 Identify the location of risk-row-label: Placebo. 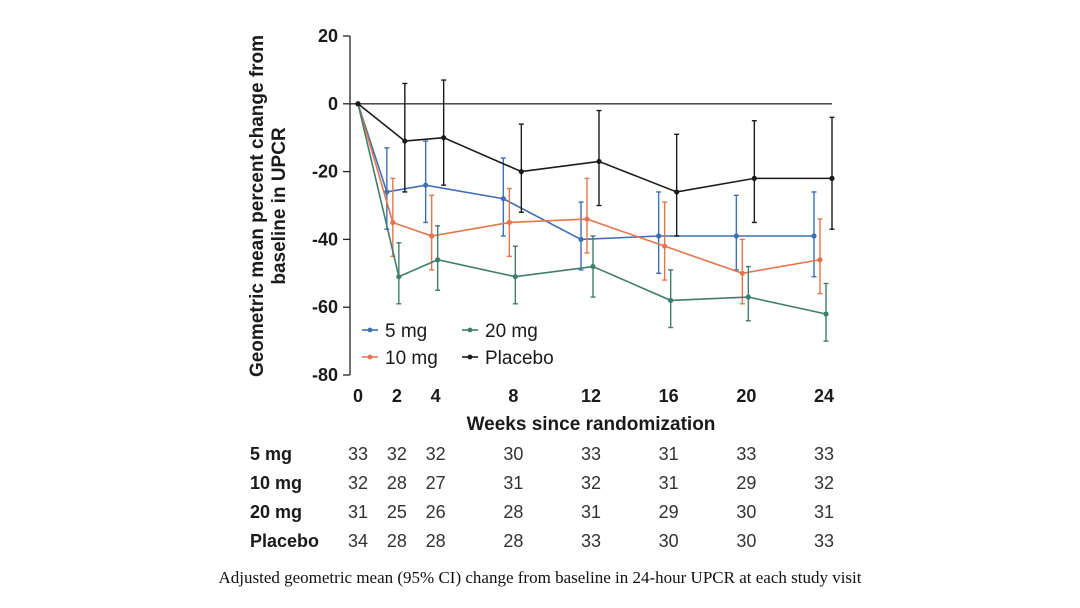
(284, 541).